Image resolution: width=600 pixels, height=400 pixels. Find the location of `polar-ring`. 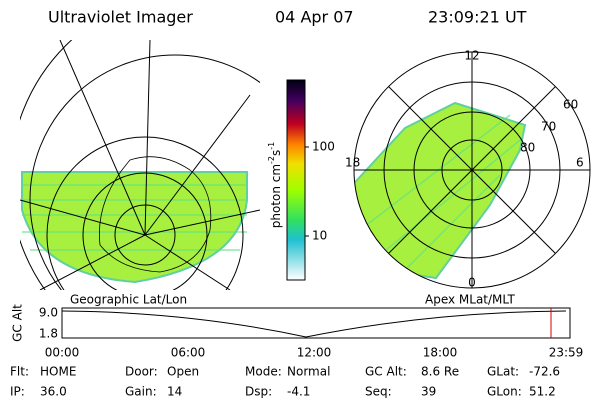

polar-ring is located at coordinates (472, 170).